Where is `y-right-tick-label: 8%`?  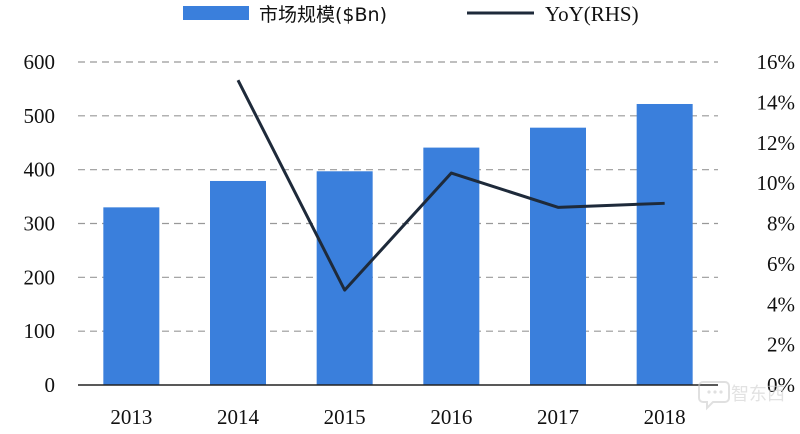 y-right-tick-label: 8% is located at coordinates (781, 224).